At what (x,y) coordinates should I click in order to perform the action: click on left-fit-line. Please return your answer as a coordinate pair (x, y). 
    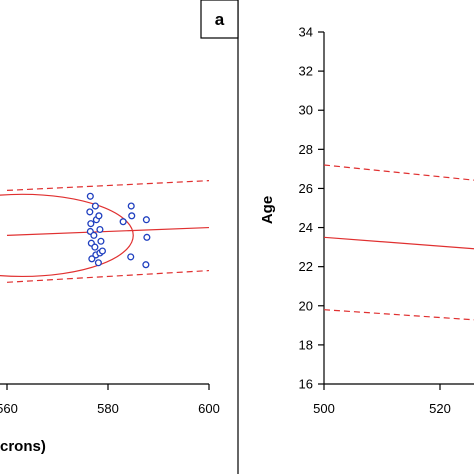
    Looking at the image, I should click on (108, 231).